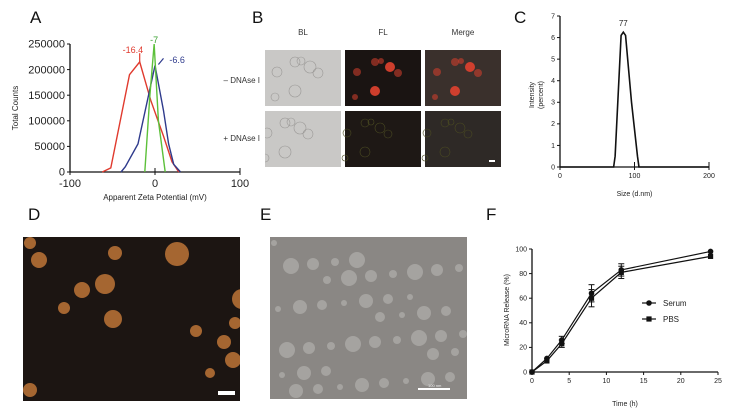 The image size is (733, 417). Describe the element at coordinates (607, 381) in the screenshot. I see `x-tick-label: 10` at that location.